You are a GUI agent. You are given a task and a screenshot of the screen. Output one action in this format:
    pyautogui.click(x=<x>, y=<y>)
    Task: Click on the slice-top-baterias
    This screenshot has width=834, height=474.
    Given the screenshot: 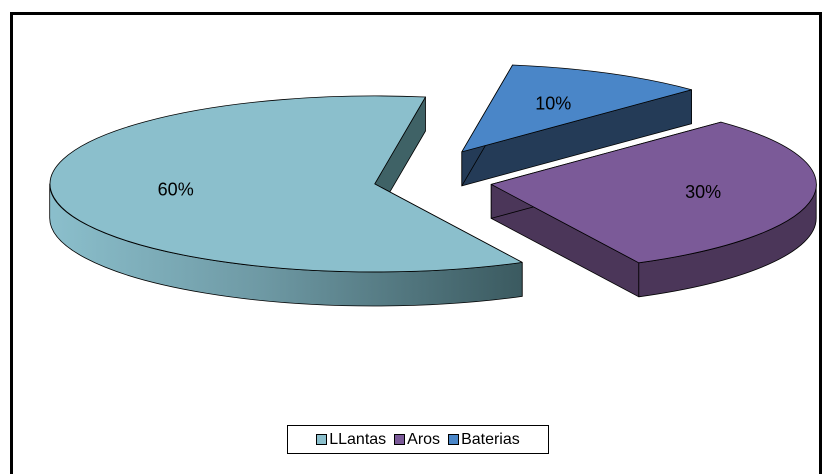 What is the action you would take?
    pyautogui.click(x=576, y=108)
    